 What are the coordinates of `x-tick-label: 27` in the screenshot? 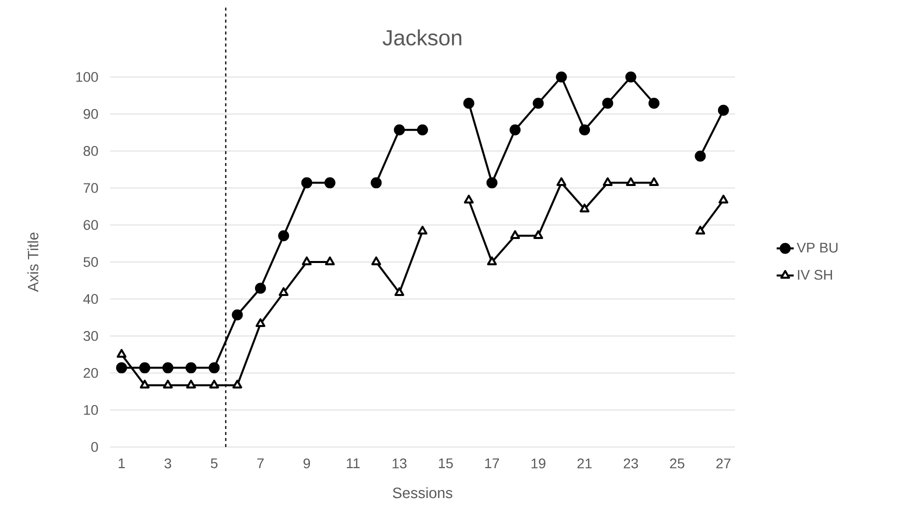 It's located at (723, 463).